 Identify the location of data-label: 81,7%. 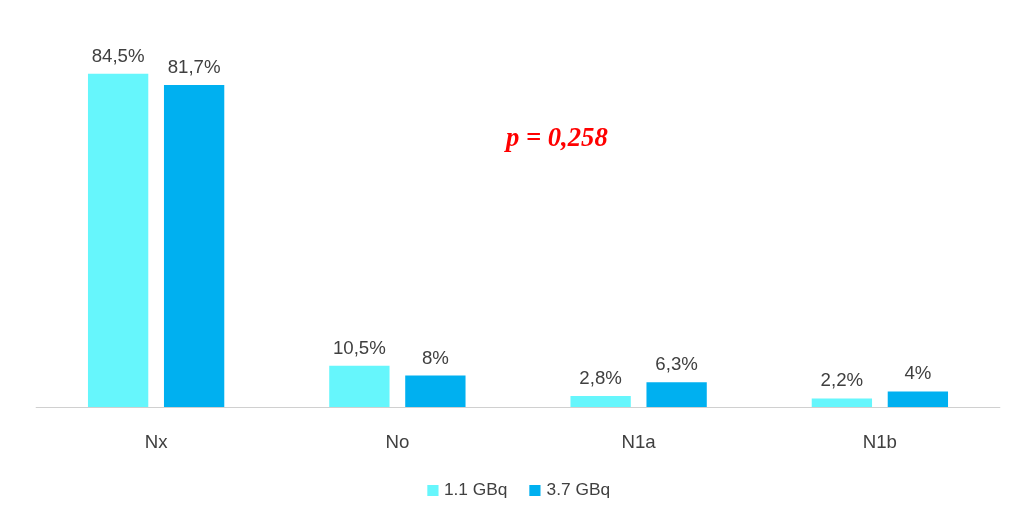
(194, 66).